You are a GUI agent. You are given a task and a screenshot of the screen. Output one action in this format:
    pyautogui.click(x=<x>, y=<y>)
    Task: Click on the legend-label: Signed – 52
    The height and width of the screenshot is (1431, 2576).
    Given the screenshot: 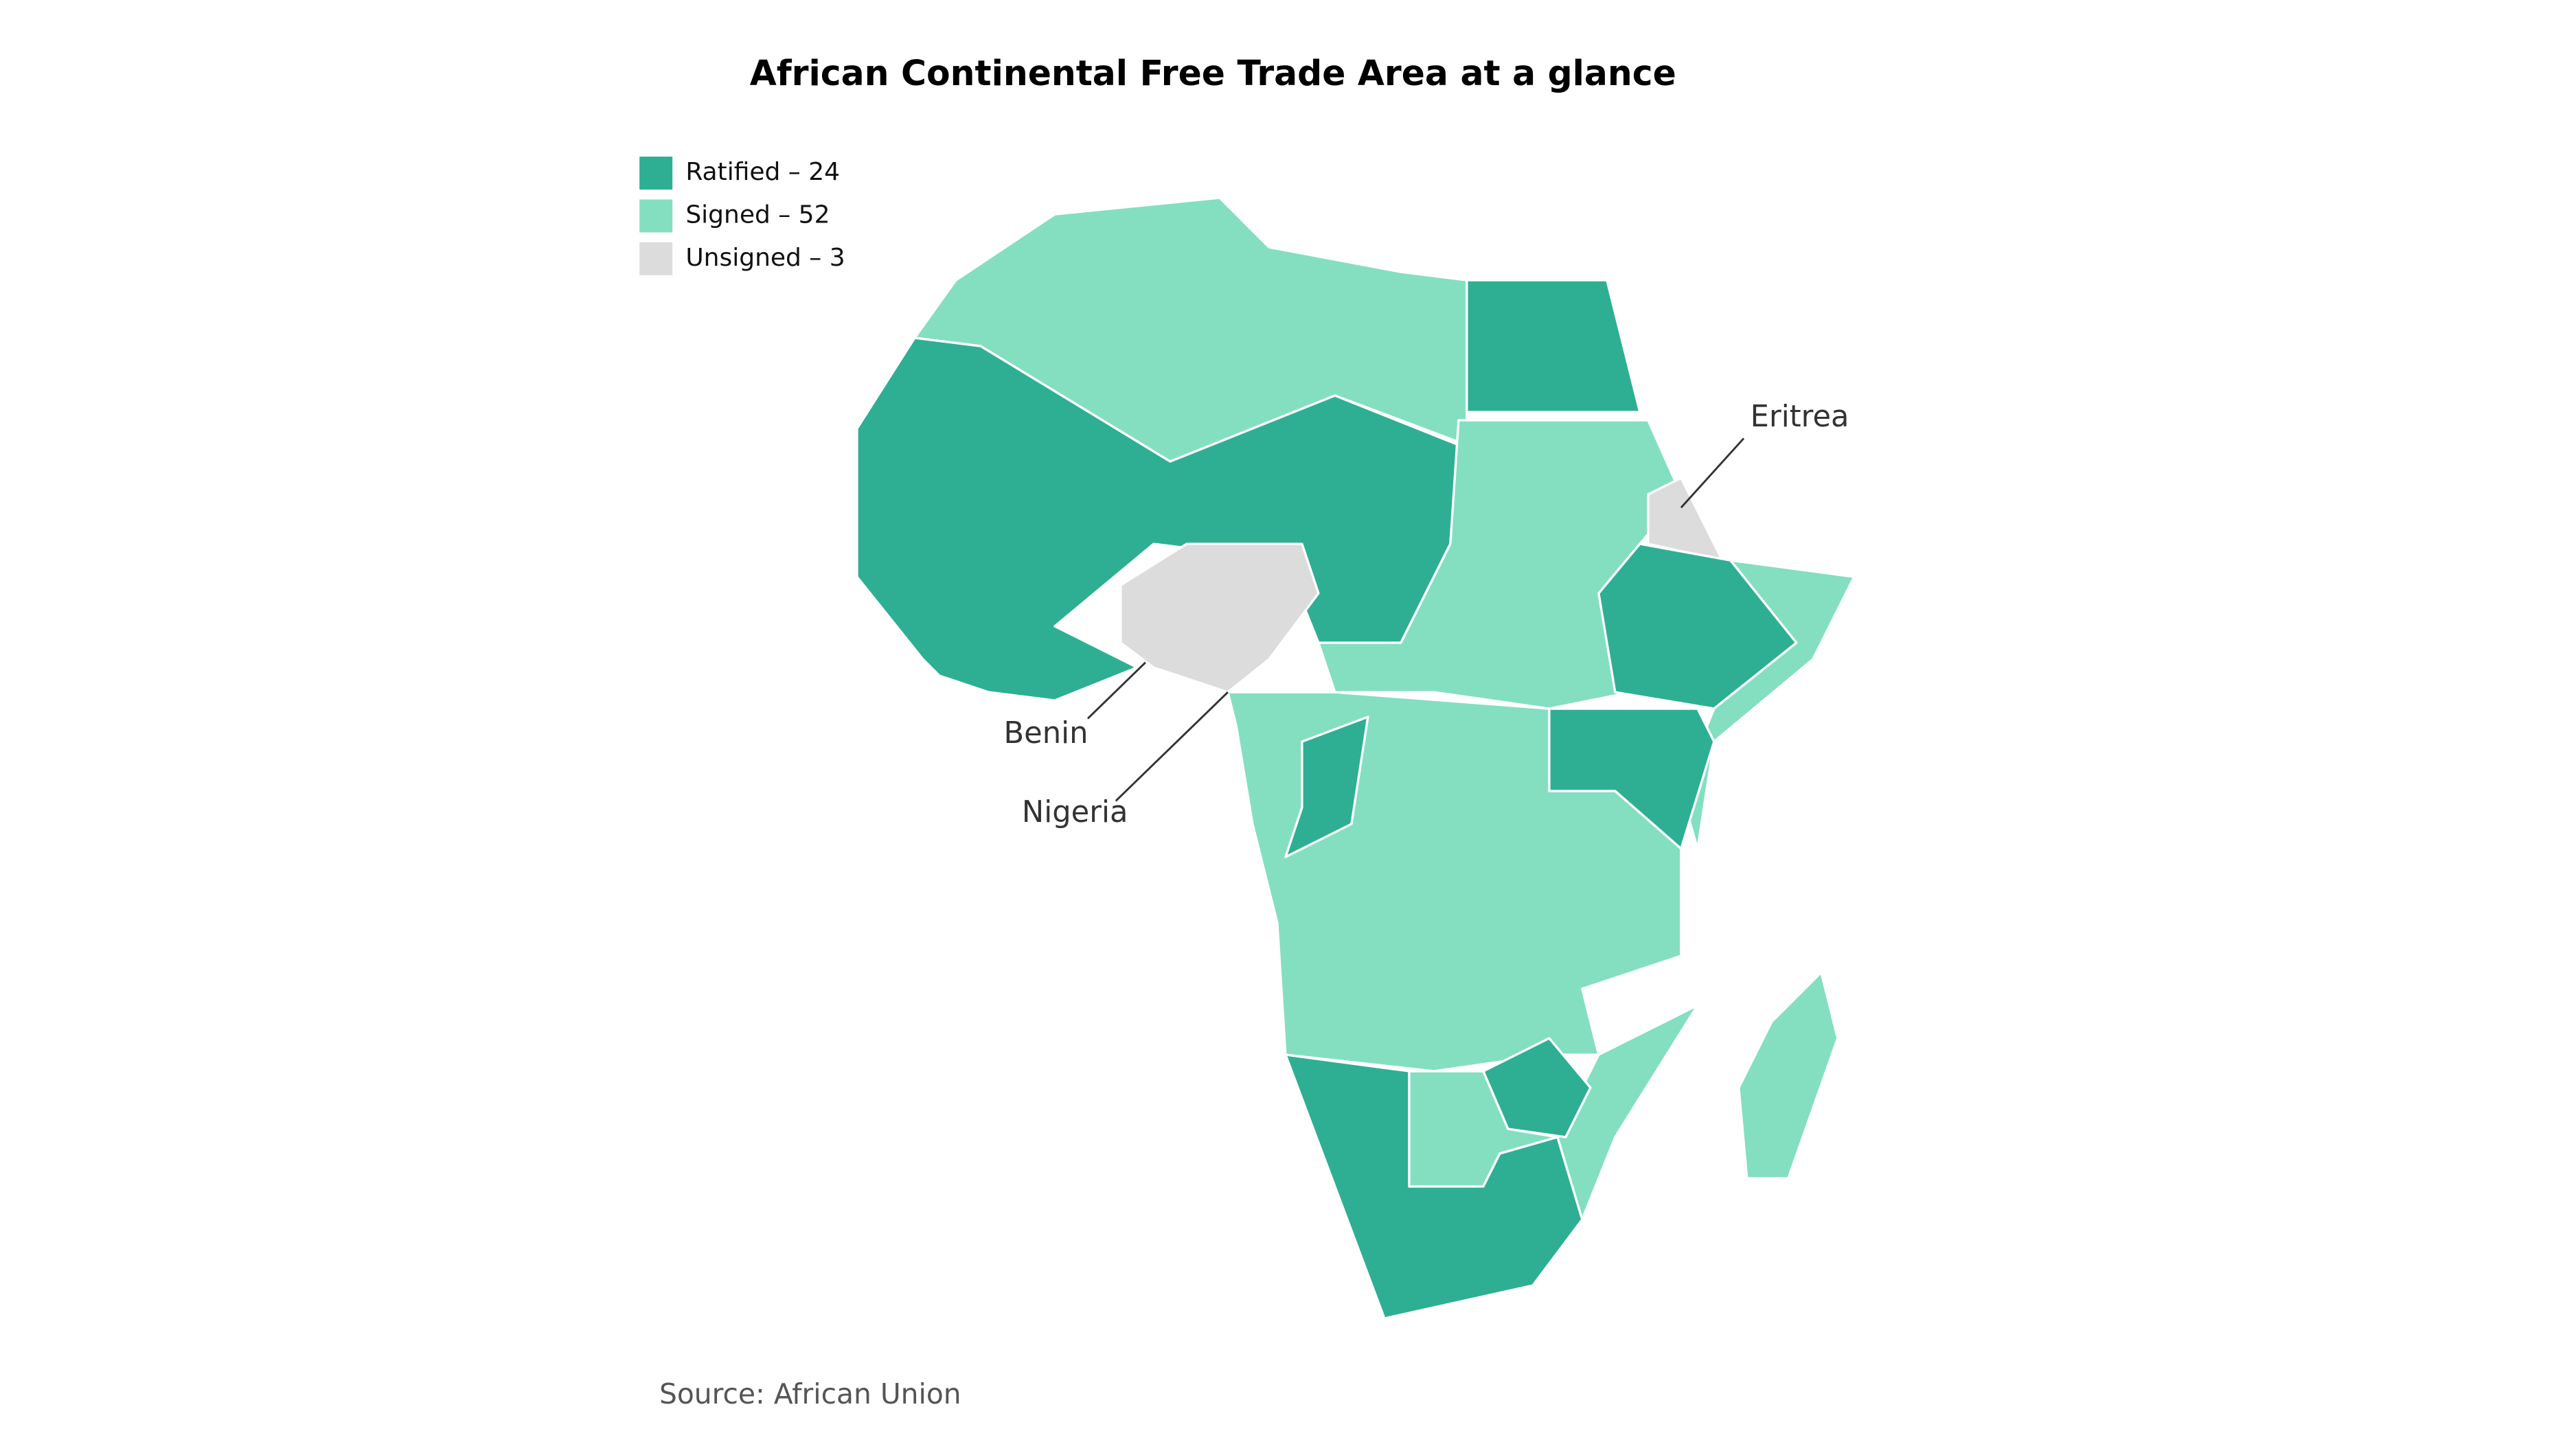 What is the action you would take?
    pyautogui.click(x=757, y=215)
    